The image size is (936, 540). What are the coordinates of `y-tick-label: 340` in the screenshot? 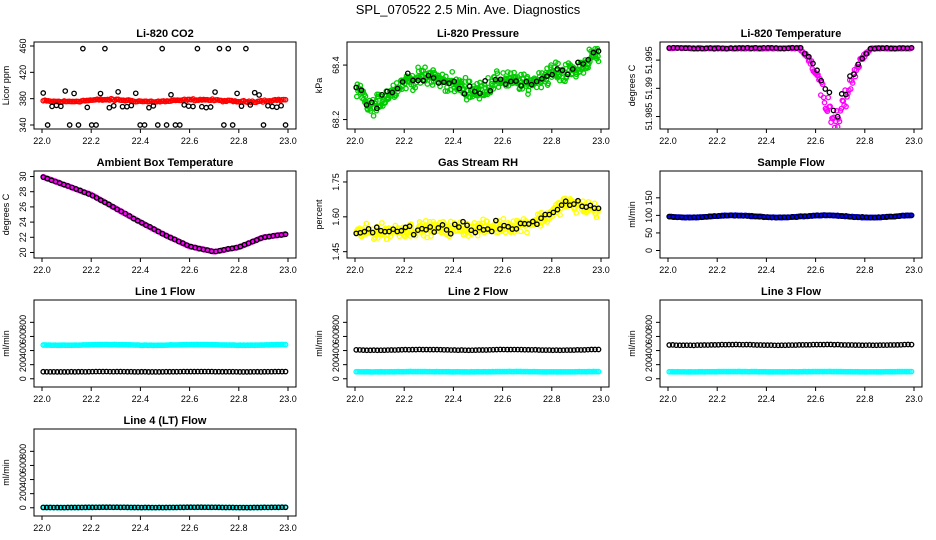 It's located at (23, 124).